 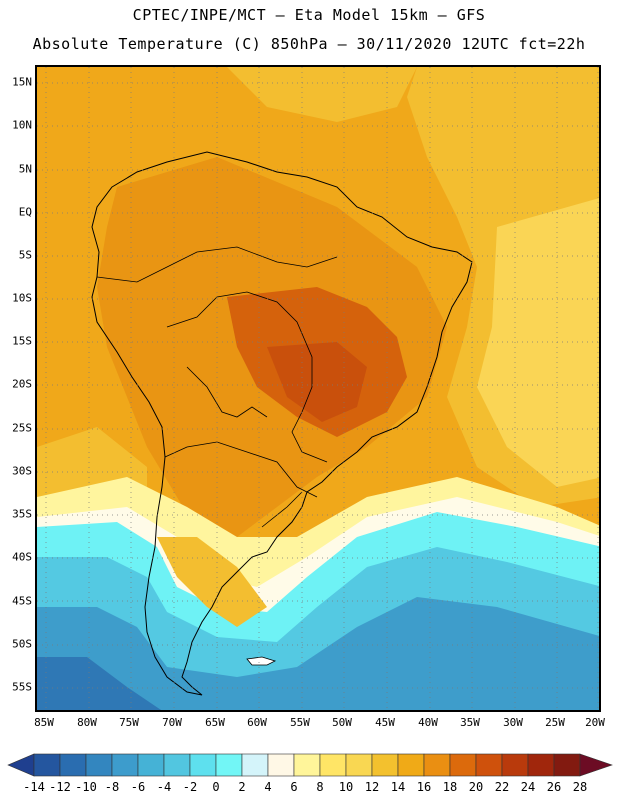 What do you see at coordinates (322, 94) in the screenshot?
I see `field-yellow-north` at bounding box center [322, 94].